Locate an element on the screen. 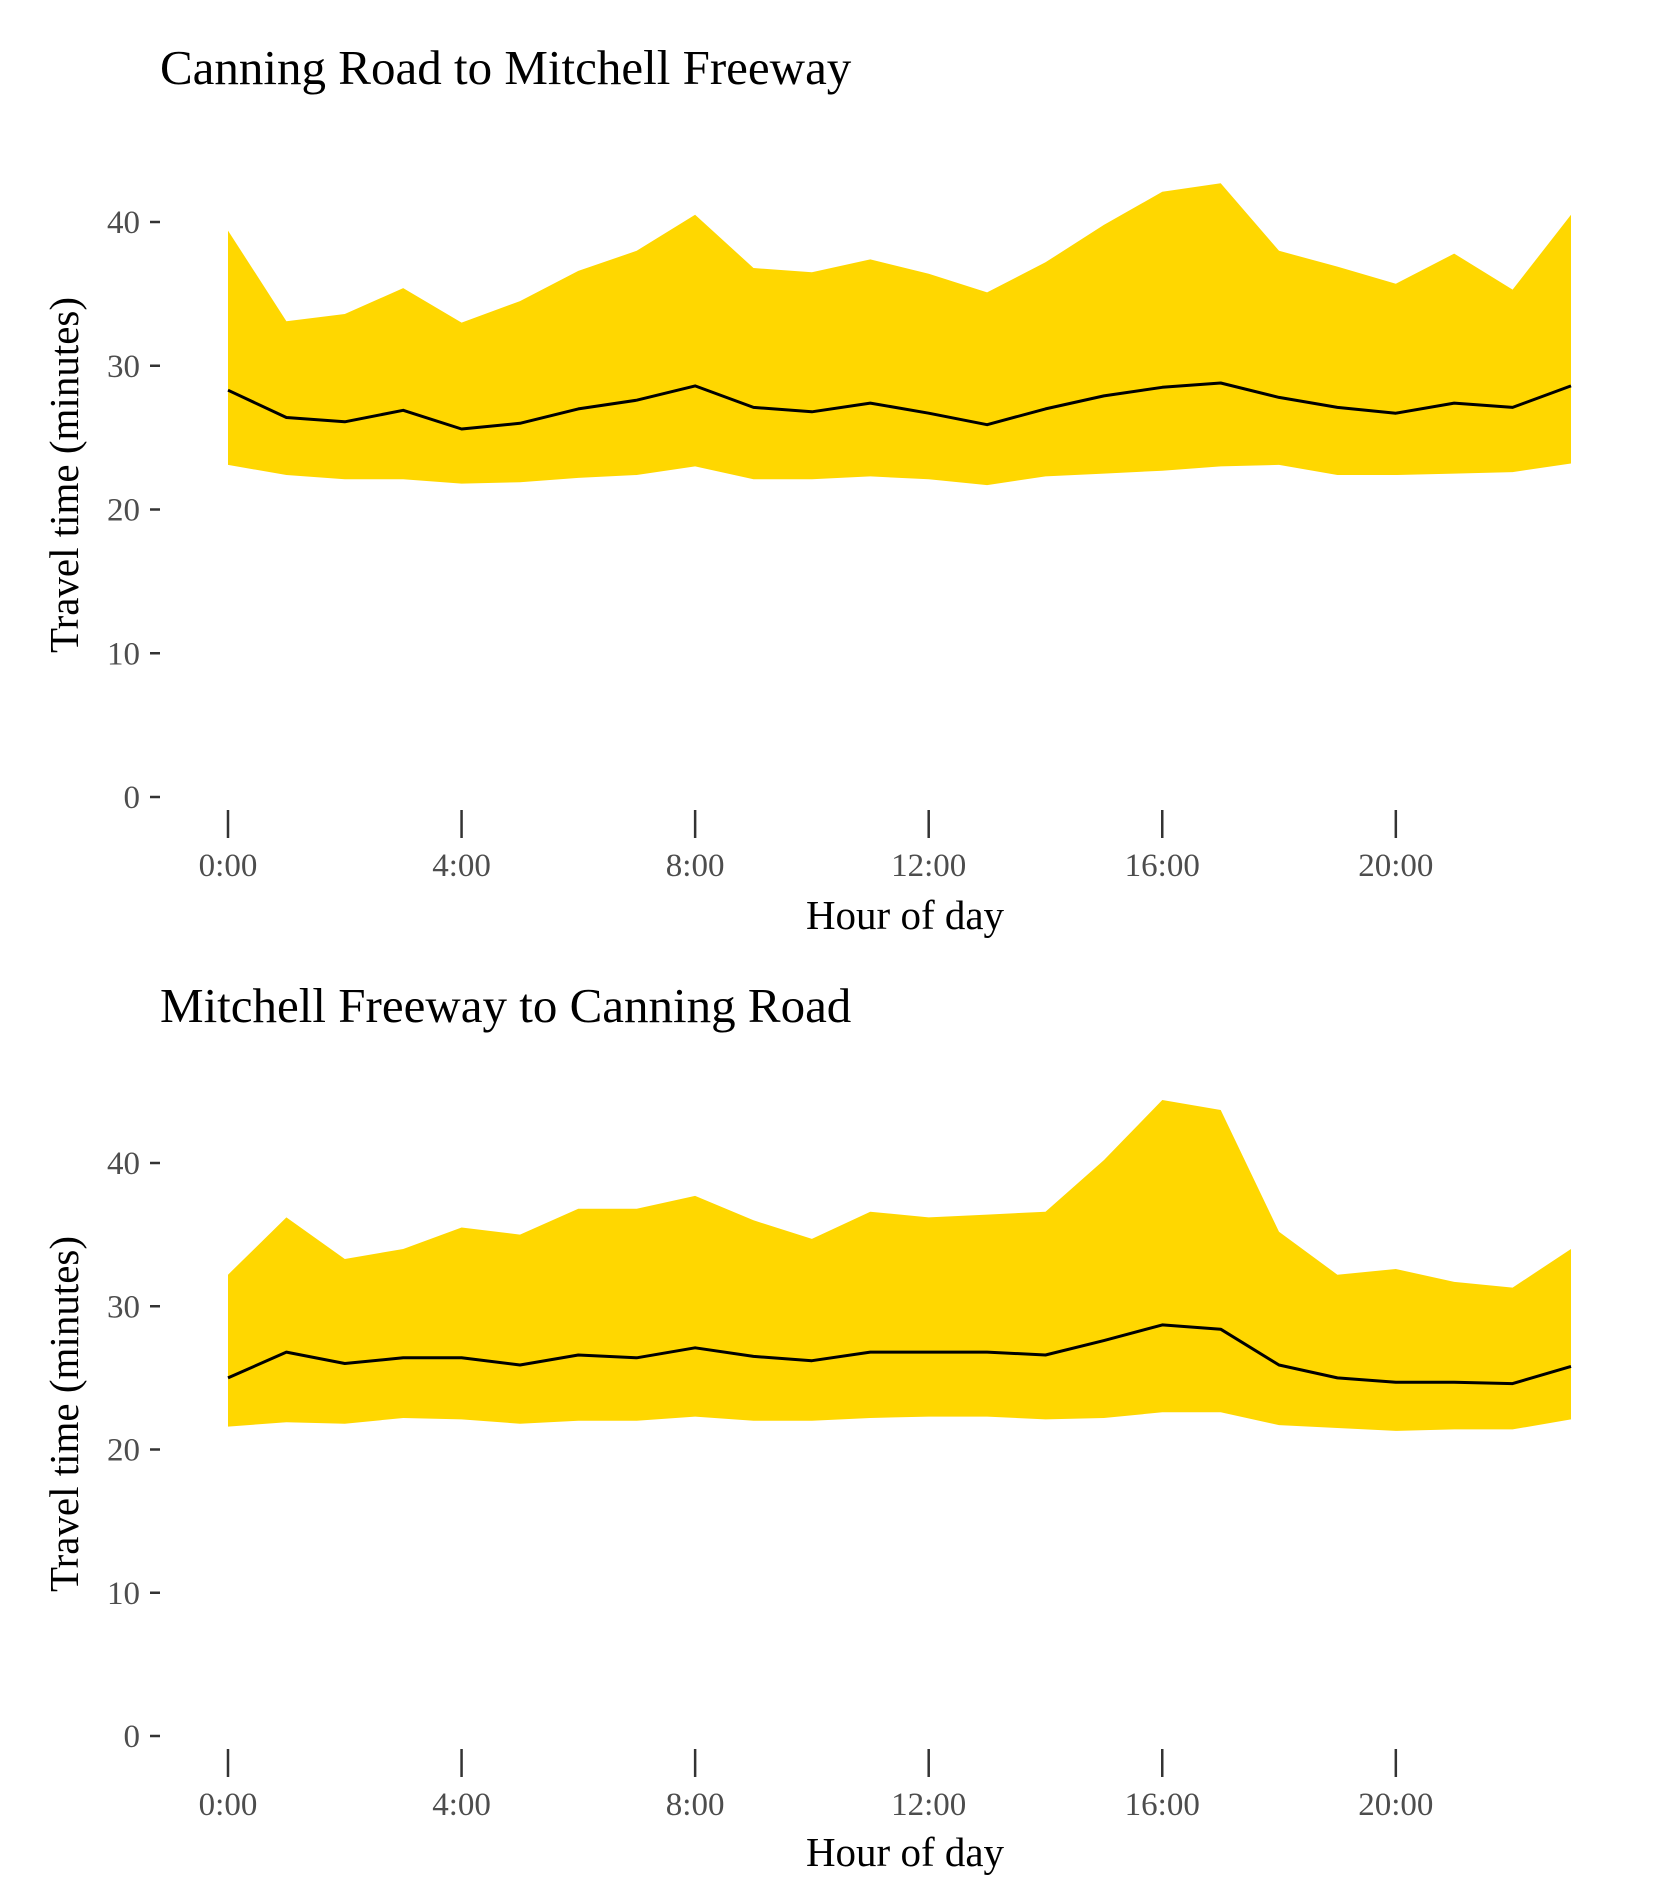 This screenshot has width=1653, height=1889. chart-title: Mitchell Freeway to Canning Road is located at coordinates (505, 1005).